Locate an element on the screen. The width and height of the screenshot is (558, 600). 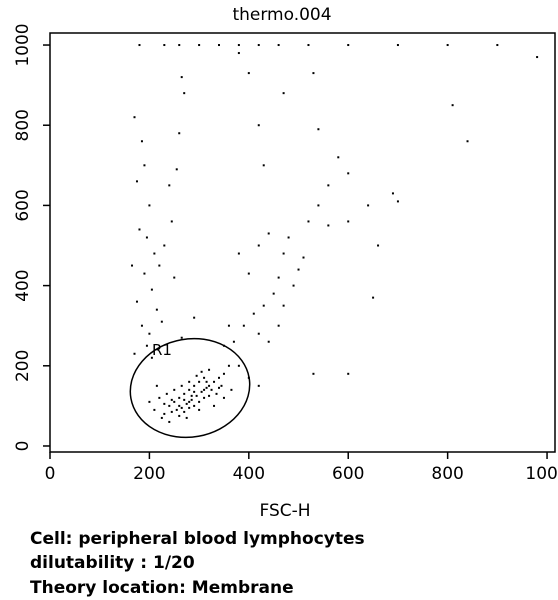
x-axis-label: FSC-H is located at coordinates (284, 511).